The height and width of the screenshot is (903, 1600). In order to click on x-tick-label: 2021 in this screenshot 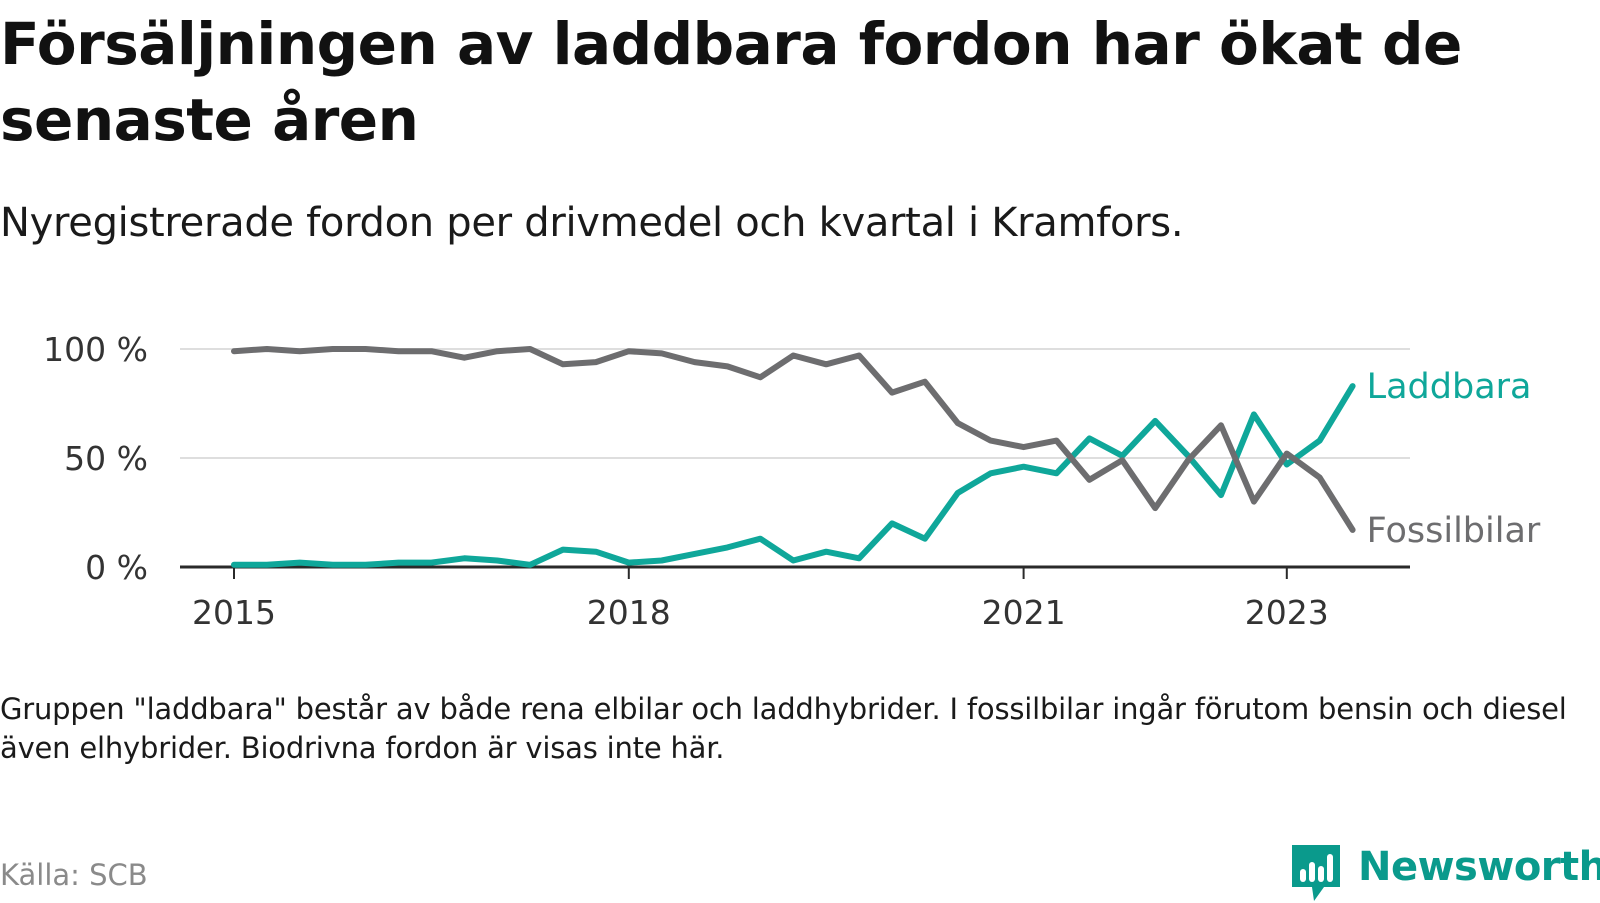, I will do `click(1024, 612)`.